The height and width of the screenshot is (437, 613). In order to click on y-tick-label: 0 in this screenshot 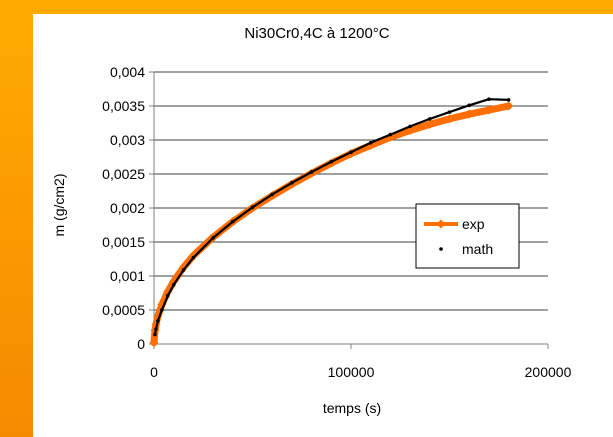, I will do `click(141, 344)`.